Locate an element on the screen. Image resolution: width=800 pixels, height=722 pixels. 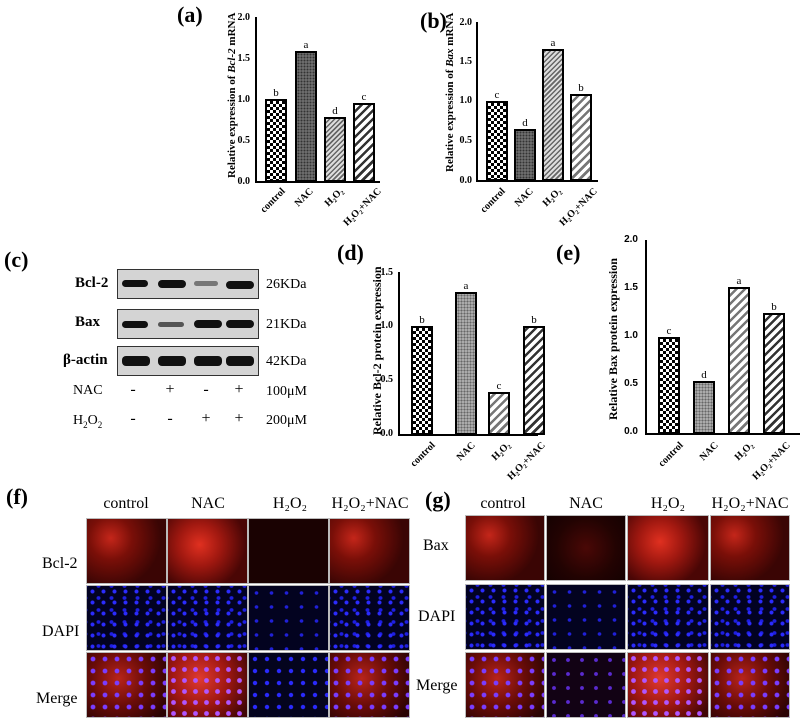
image-dapi-nac is located at coordinates (207, 618).